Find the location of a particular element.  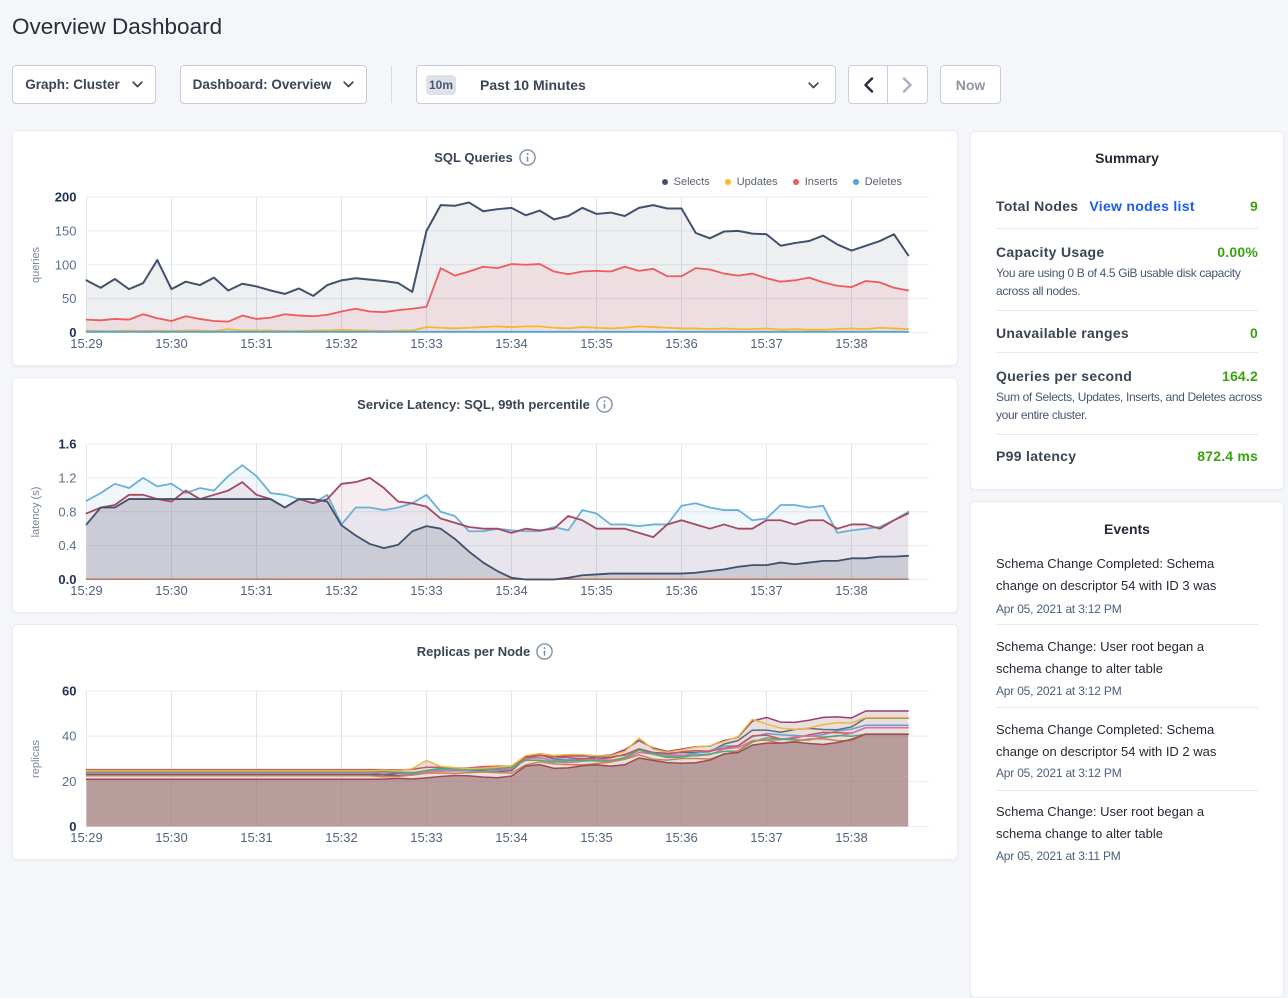

svg-text: 40 is located at coordinates (69, 736).